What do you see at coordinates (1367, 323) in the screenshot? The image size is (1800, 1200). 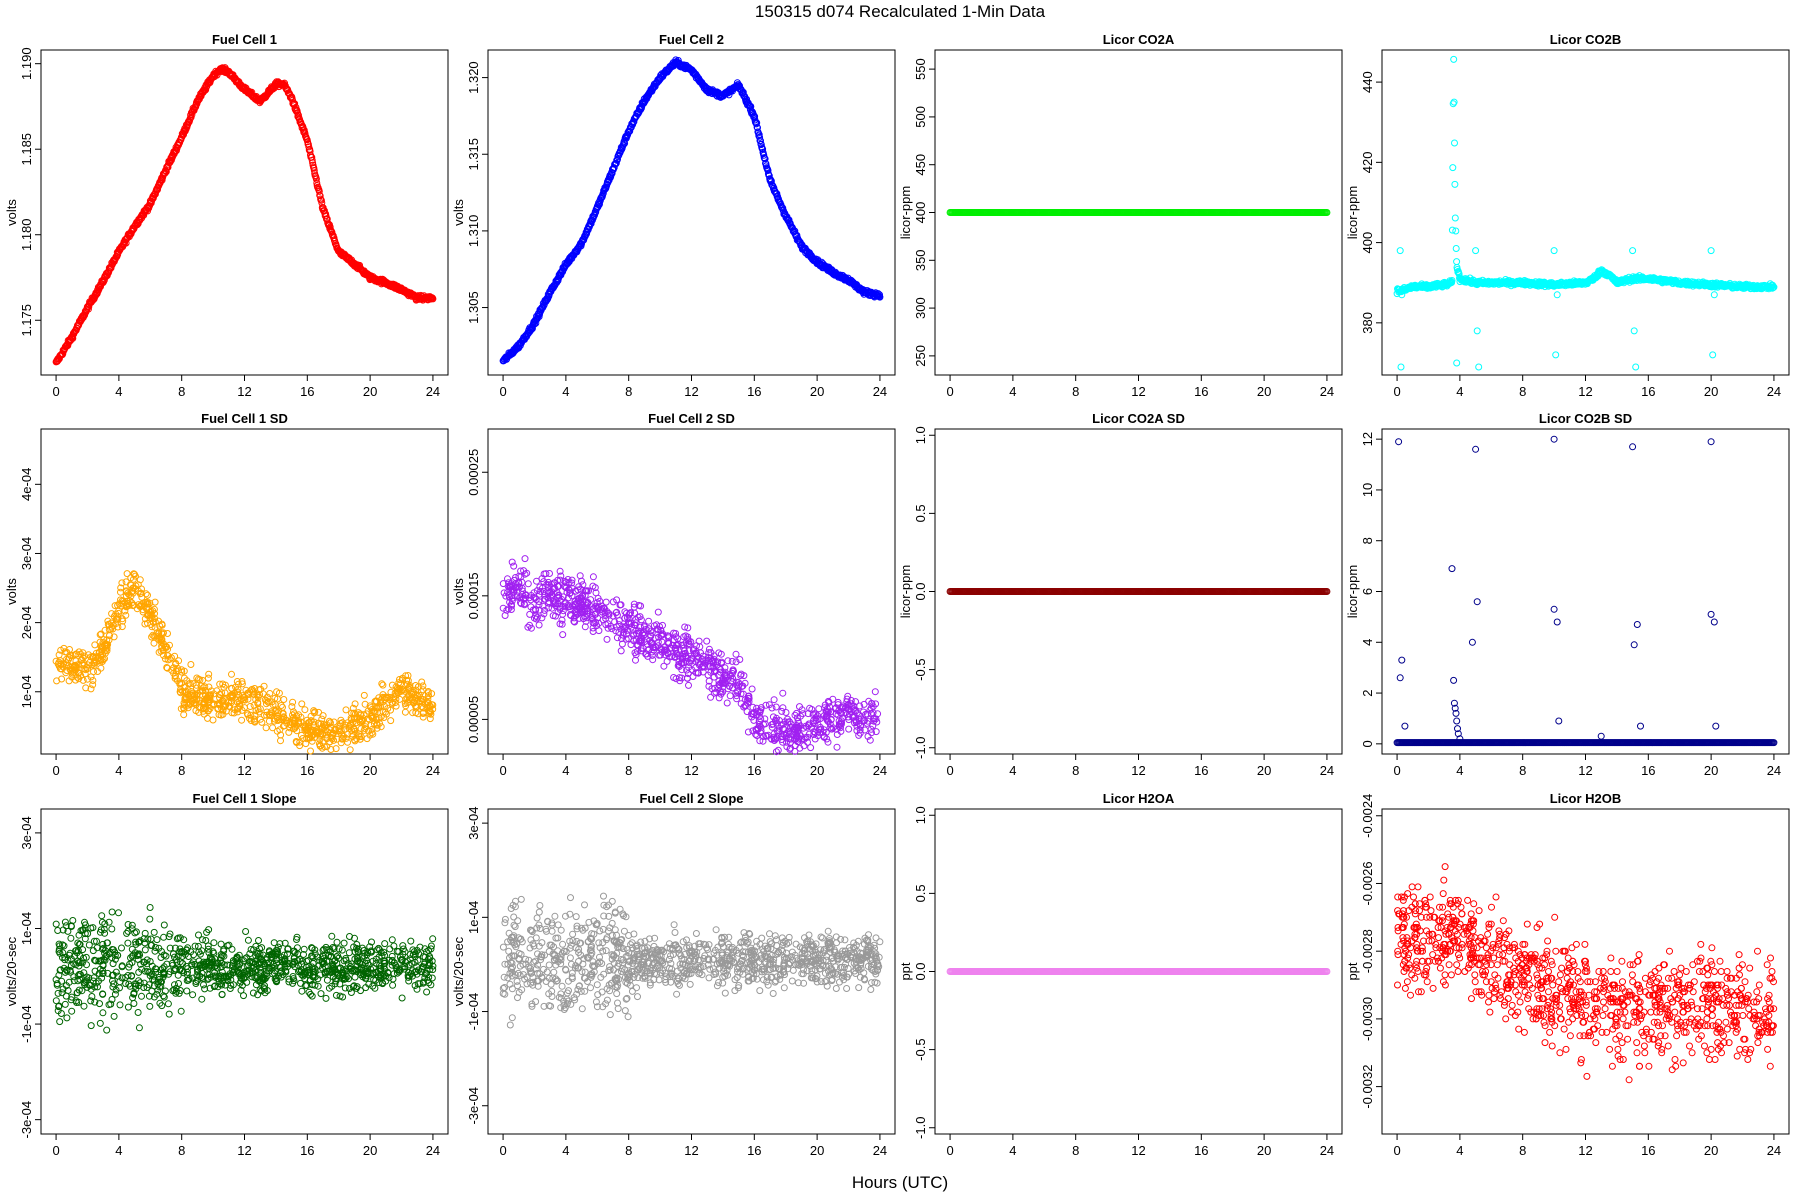 I see `y-tick-label: 380` at bounding box center [1367, 323].